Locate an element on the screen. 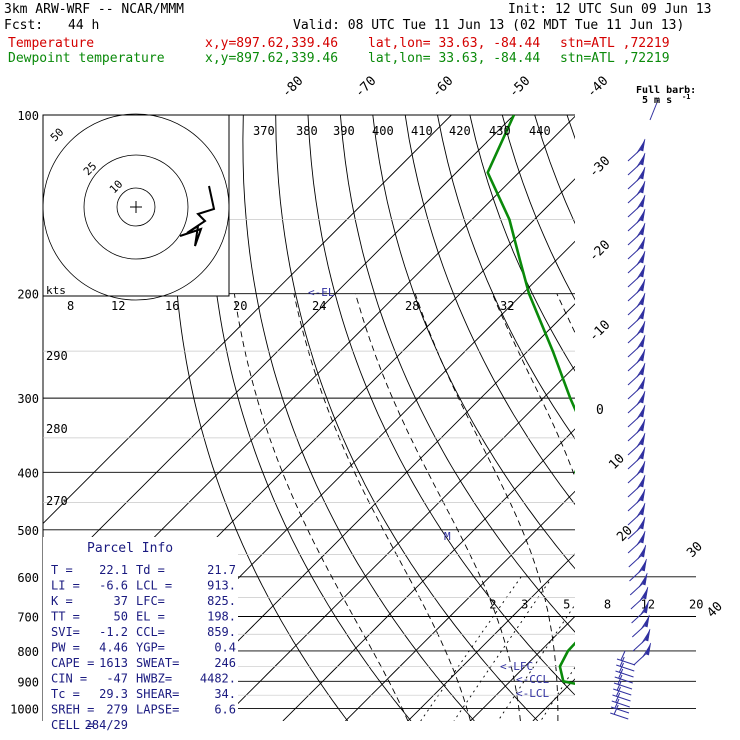 This screenshot has width=740, height=740. isotherm-label: 30 is located at coordinates (695, 550).